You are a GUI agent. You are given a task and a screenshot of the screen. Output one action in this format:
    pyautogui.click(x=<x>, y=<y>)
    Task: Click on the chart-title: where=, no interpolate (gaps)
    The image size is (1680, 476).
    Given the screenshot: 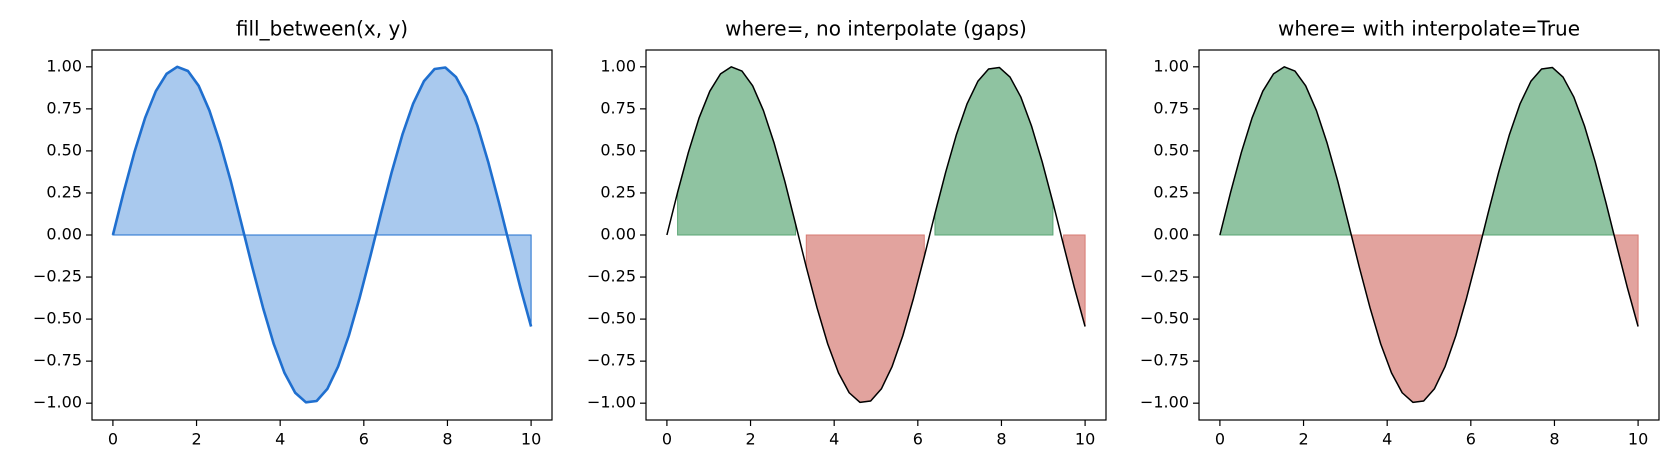 What is the action you would take?
    pyautogui.click(x=876, y=29)
    